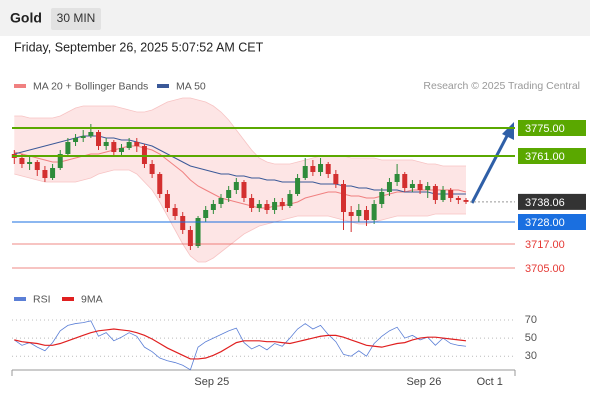 The width and height of the screenshot is (590, 405). What do you see at coordinates (490, 382) in the screenshot?
I see `x-tick-label: Oct 1` at bounding box center [490, 382].